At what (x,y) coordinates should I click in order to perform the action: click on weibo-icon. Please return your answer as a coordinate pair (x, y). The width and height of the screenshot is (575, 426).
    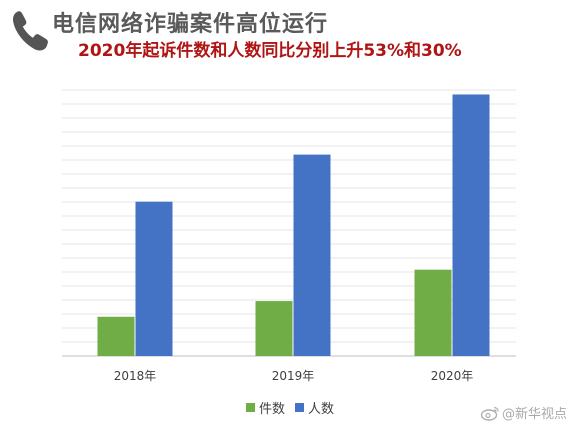
    Looking at the image, I should click on (489, 413).